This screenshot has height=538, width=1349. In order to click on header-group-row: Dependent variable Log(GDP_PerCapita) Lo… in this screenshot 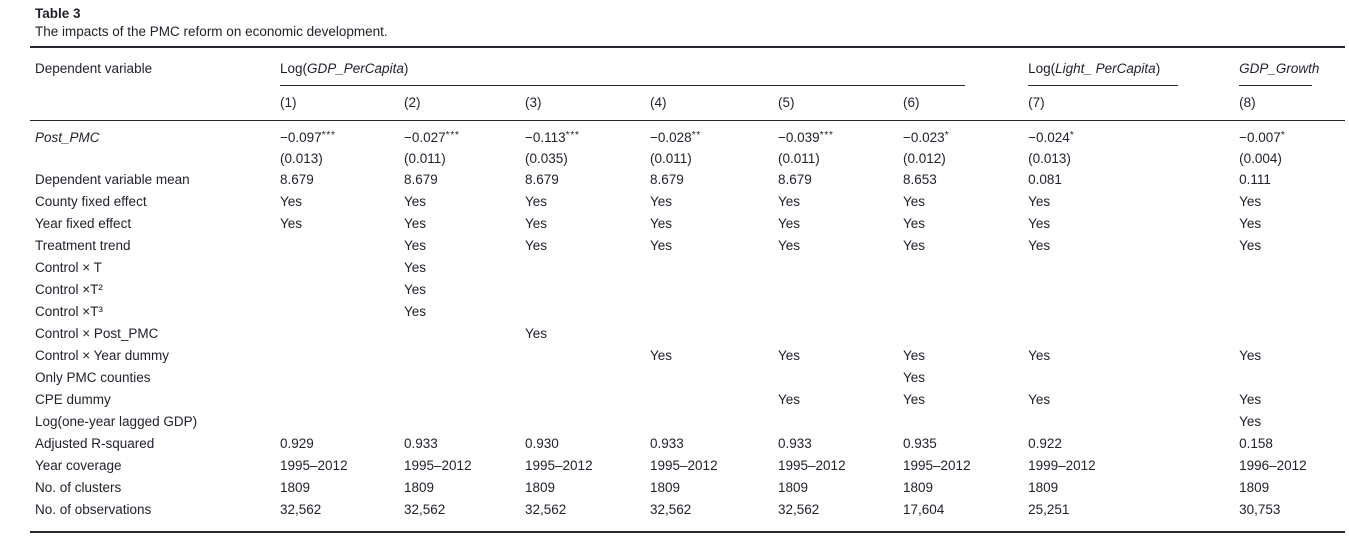, I will do `click(687, 84)`.